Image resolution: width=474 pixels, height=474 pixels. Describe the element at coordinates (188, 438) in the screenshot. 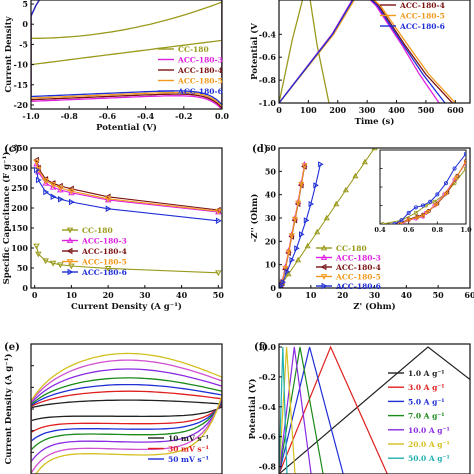

I see `legend-entry: 10 mV s⁻¹` at that location.